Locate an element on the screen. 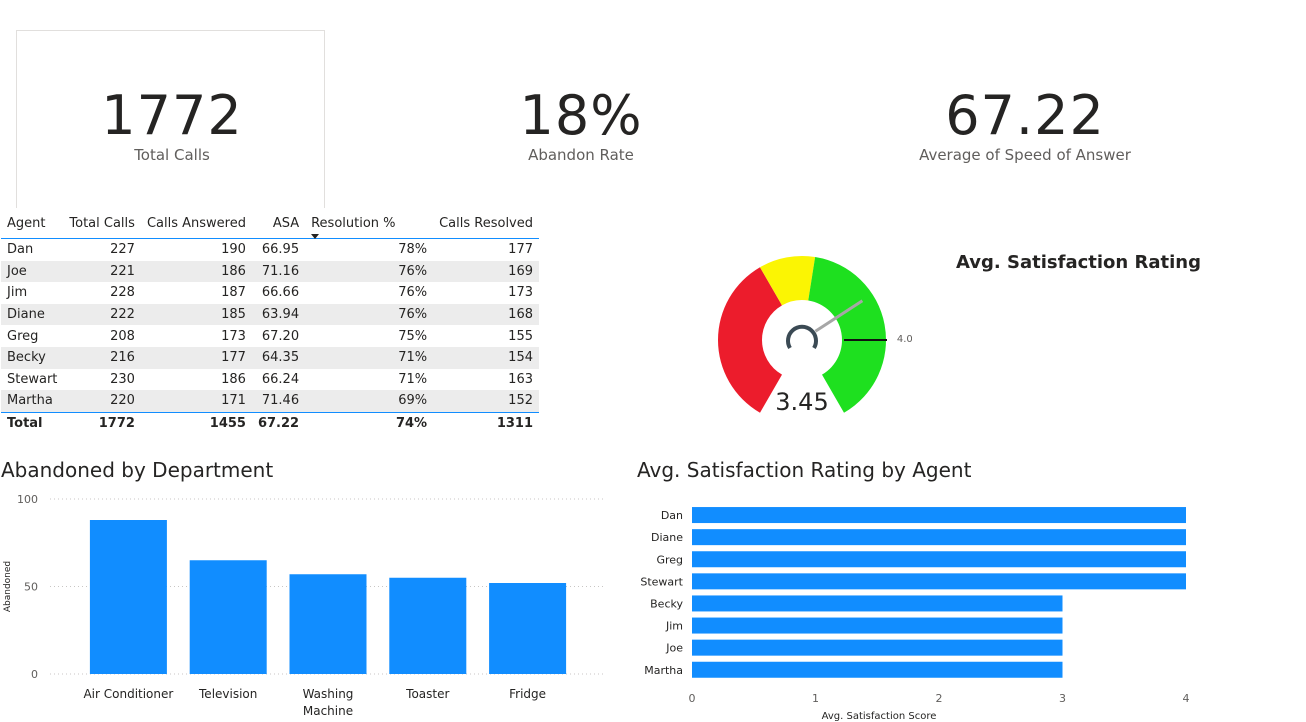 The width and height of the screenshot is (1306, 722). table-cell: 177 is located at coordinates (520, 250).